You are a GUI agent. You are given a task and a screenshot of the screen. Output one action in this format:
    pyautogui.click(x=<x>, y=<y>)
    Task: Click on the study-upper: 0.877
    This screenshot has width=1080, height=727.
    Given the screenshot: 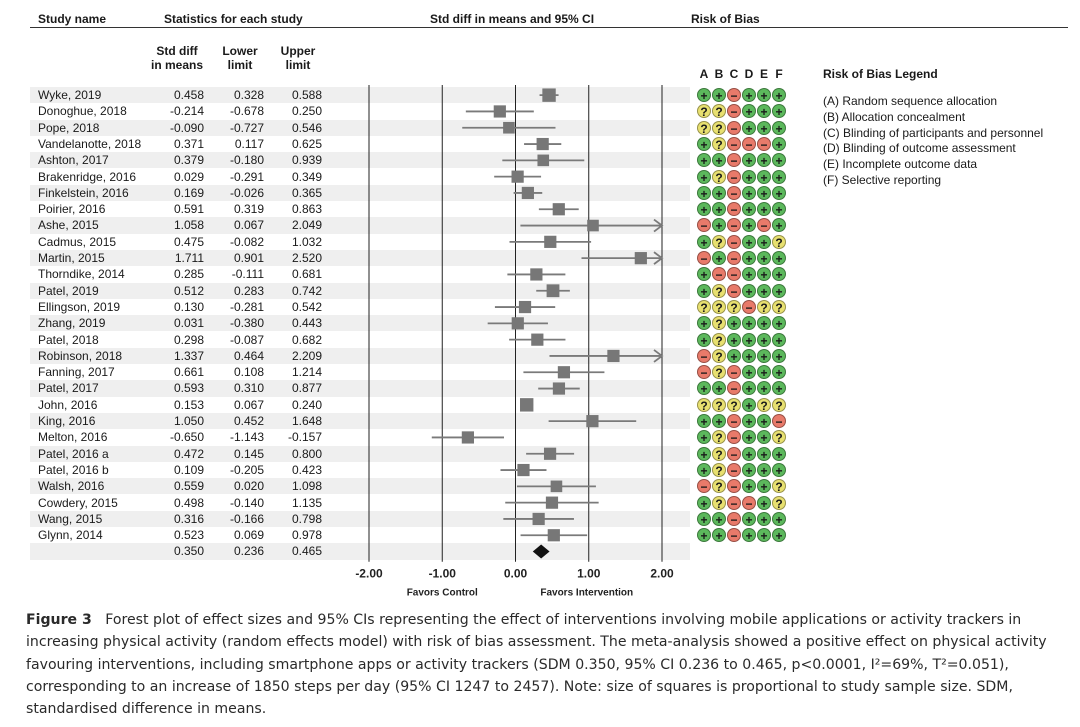 What is the action you would take?
    pyautogui.click(x=306, y=388)
    